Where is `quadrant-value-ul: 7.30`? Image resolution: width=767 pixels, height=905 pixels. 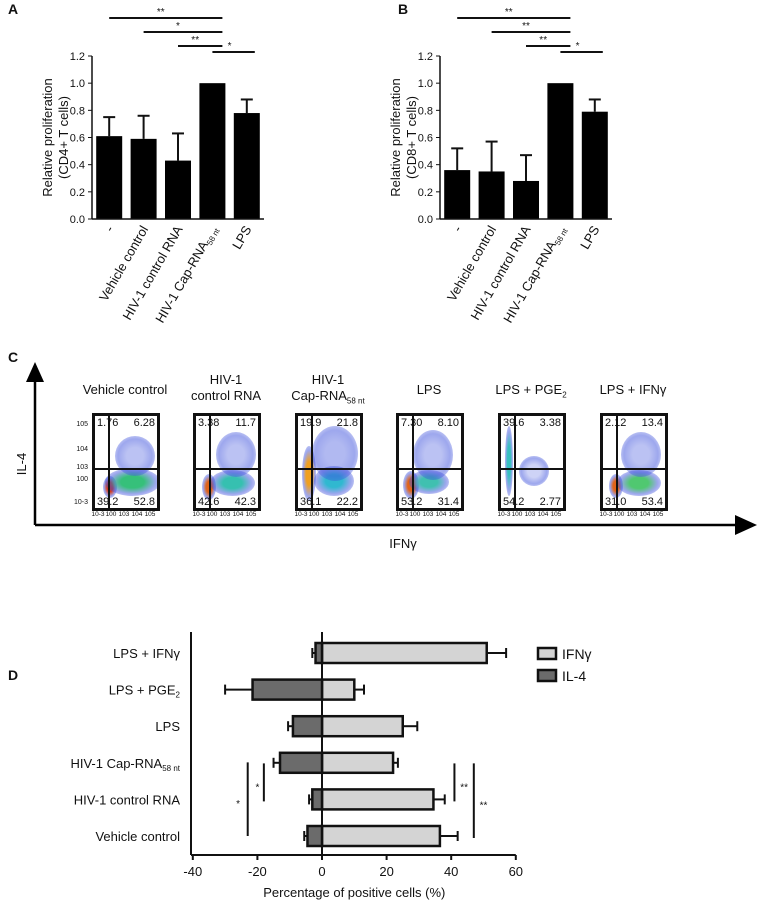 quadrant-value-ul: 7.30 is located at coordinates (412, 423).